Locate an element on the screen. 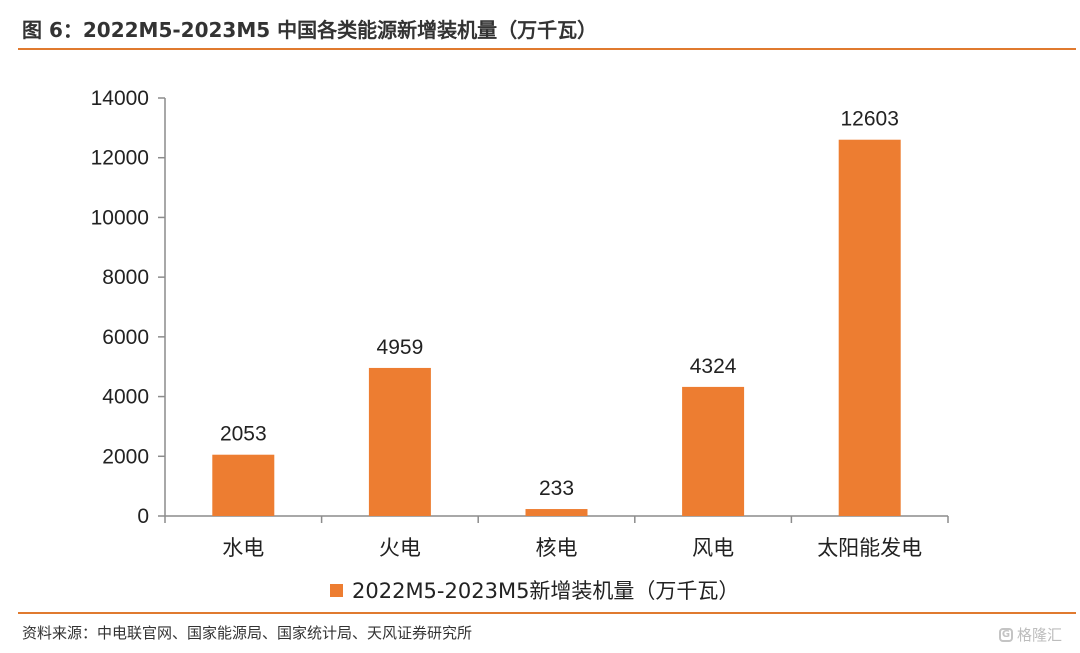 Image resolution: width=1080 pixels, height=653 pixels. x-category-label: 火电 is located at coordinates (400, 548).